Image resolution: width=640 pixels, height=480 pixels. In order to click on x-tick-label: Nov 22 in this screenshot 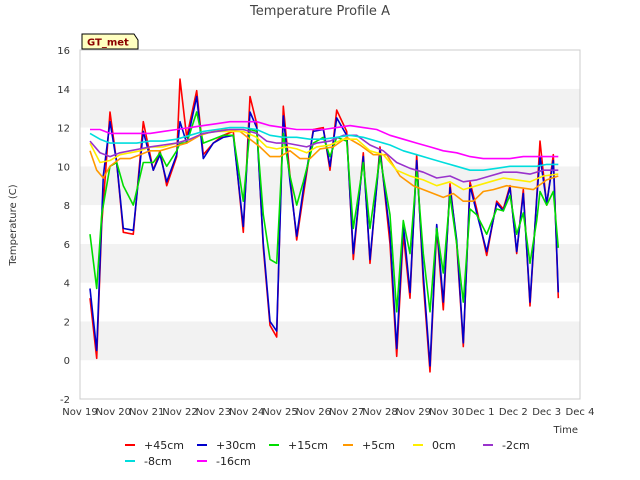, I will do `click(179, 412)`.